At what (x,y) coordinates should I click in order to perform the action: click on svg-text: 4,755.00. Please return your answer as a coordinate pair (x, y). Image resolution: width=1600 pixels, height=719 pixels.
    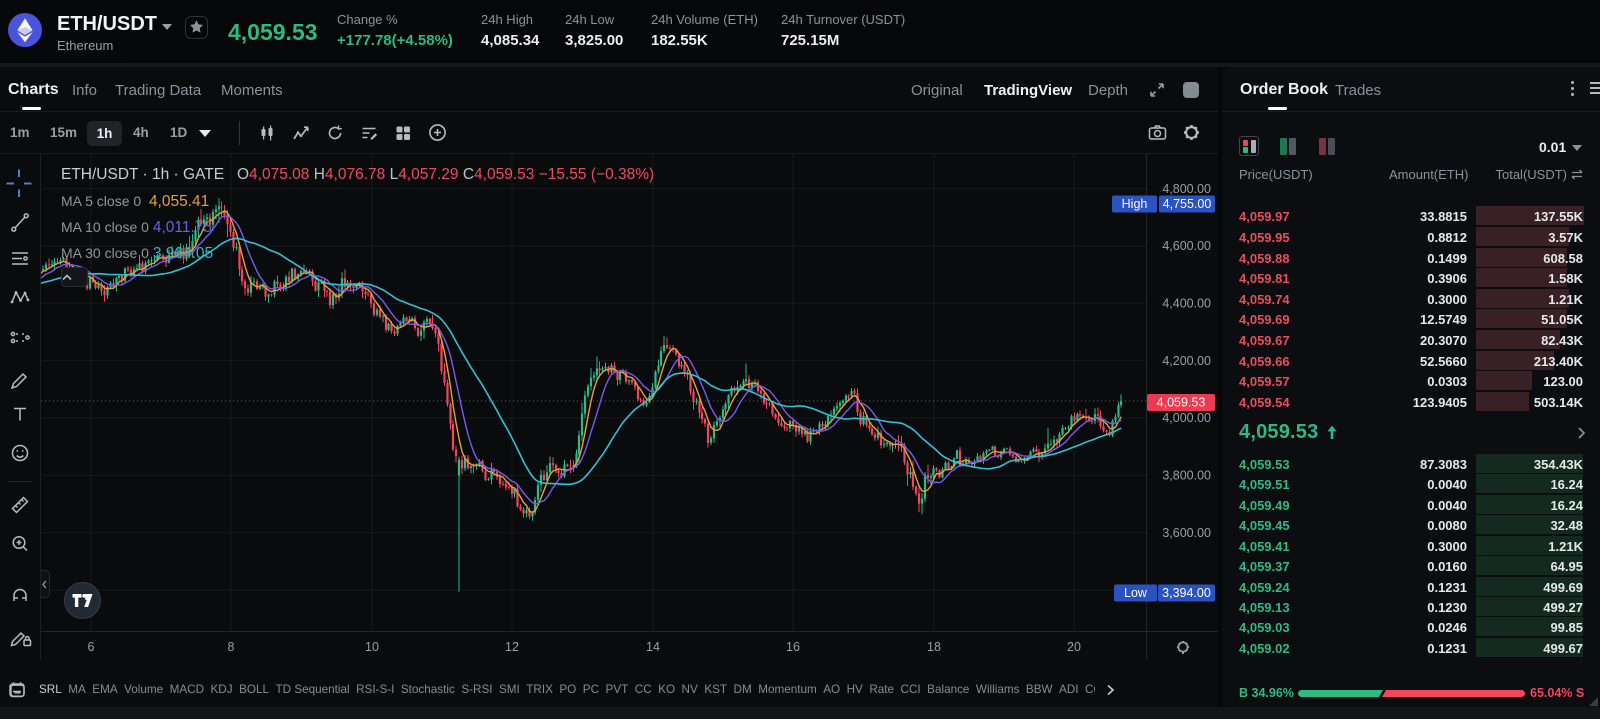
    Looking at the image, I should click on (1187, 204).